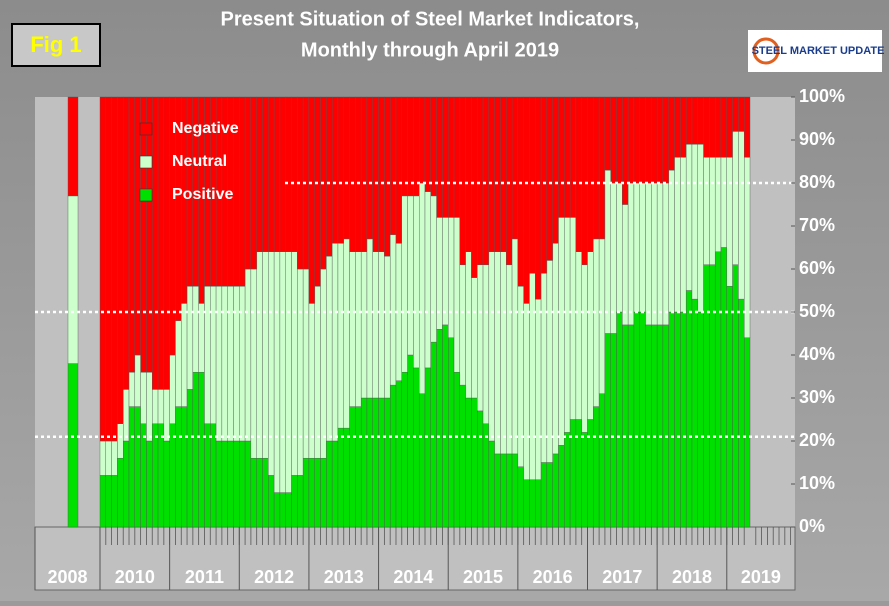 Image resolution: width=889 pixels, height=606 pixels. What do you see at coordinates (822, 96) in the screenshot?
I see `y-tick-label: 100%` at bounding box center [822, 96].